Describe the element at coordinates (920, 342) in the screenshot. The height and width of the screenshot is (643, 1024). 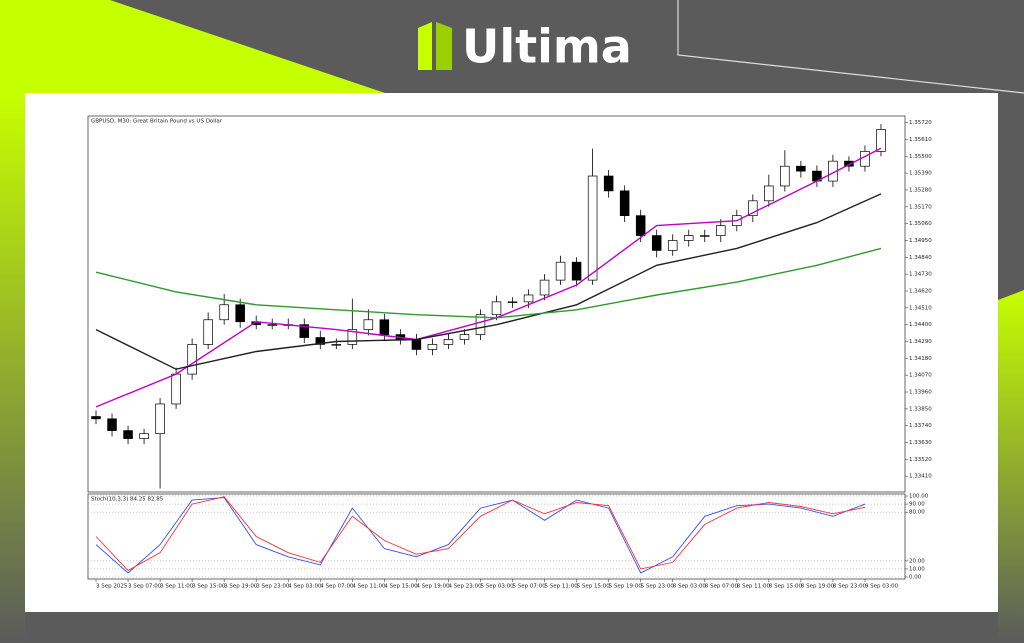
I see `y-tick-label: 1.34290` at that location.